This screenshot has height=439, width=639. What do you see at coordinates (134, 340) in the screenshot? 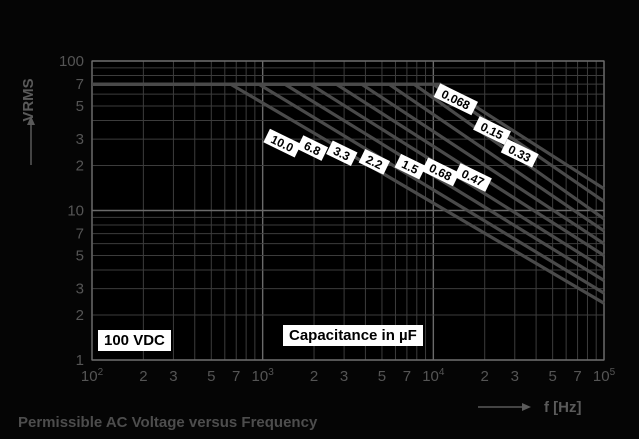
I see `voltage-rating-label: 100 VDC` at bounding box center [134, 340].